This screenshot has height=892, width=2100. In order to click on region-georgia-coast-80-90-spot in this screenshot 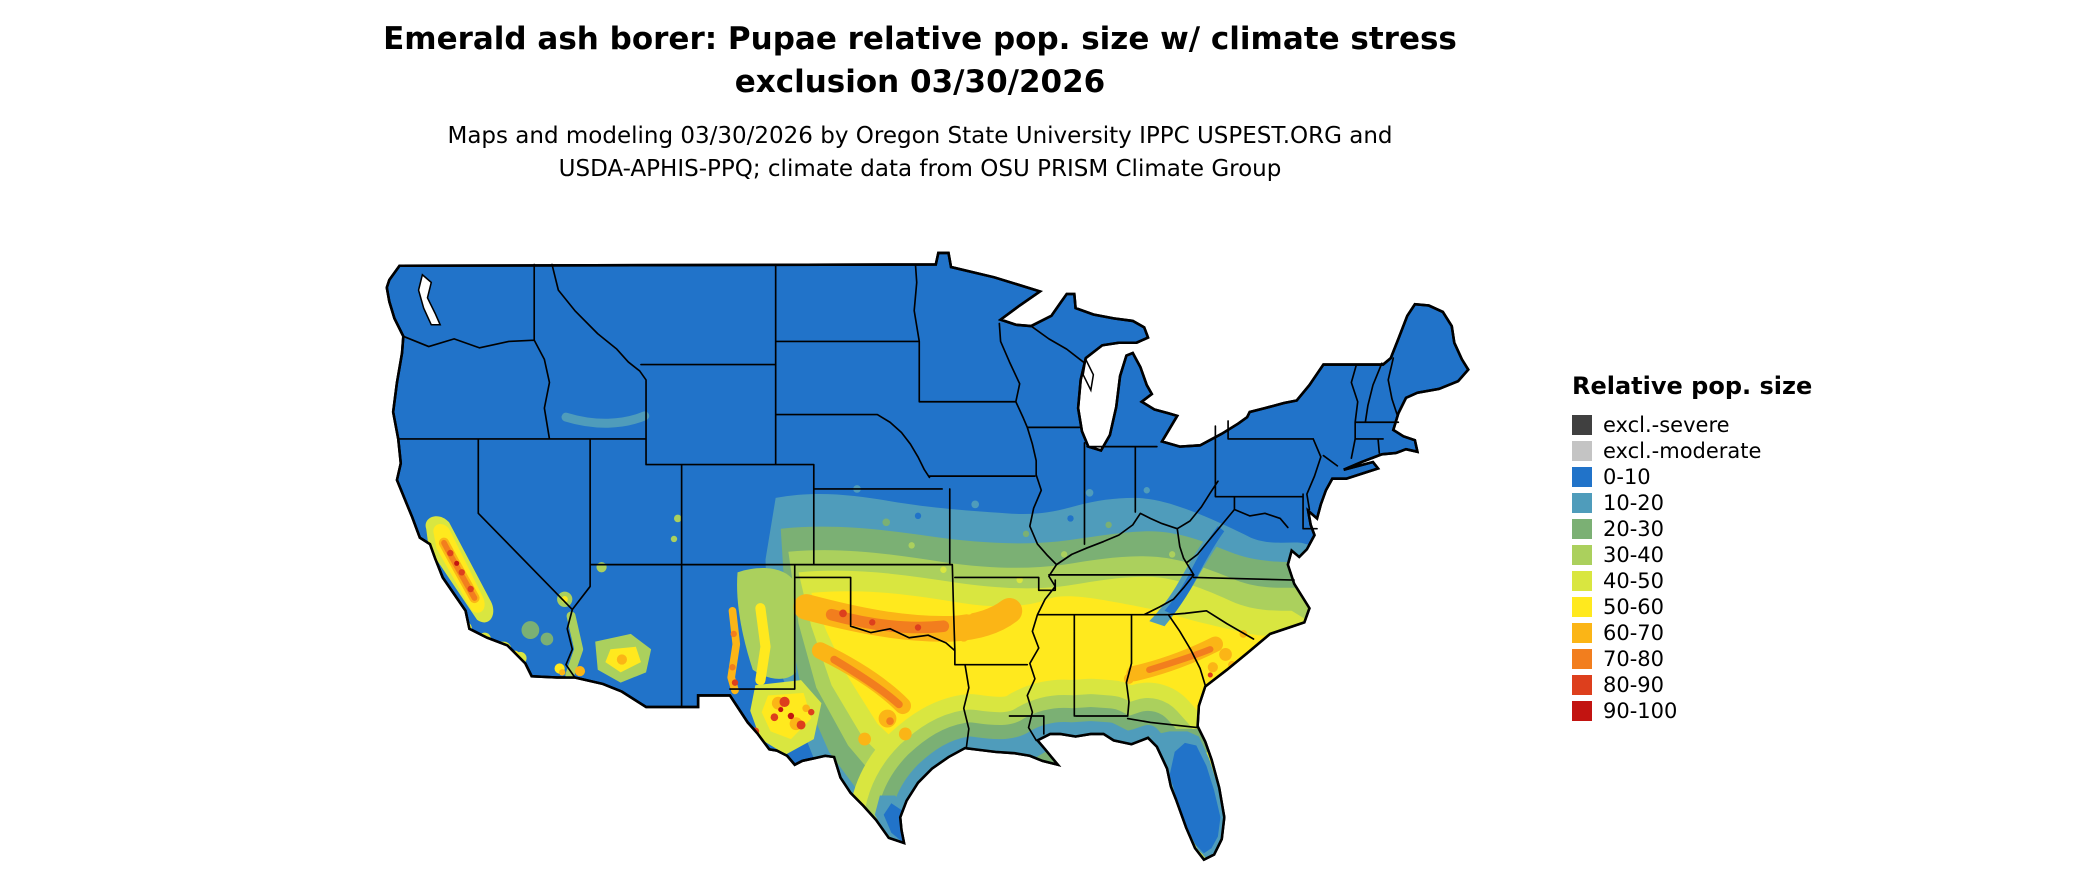, I will do `click(1210, 675)`.